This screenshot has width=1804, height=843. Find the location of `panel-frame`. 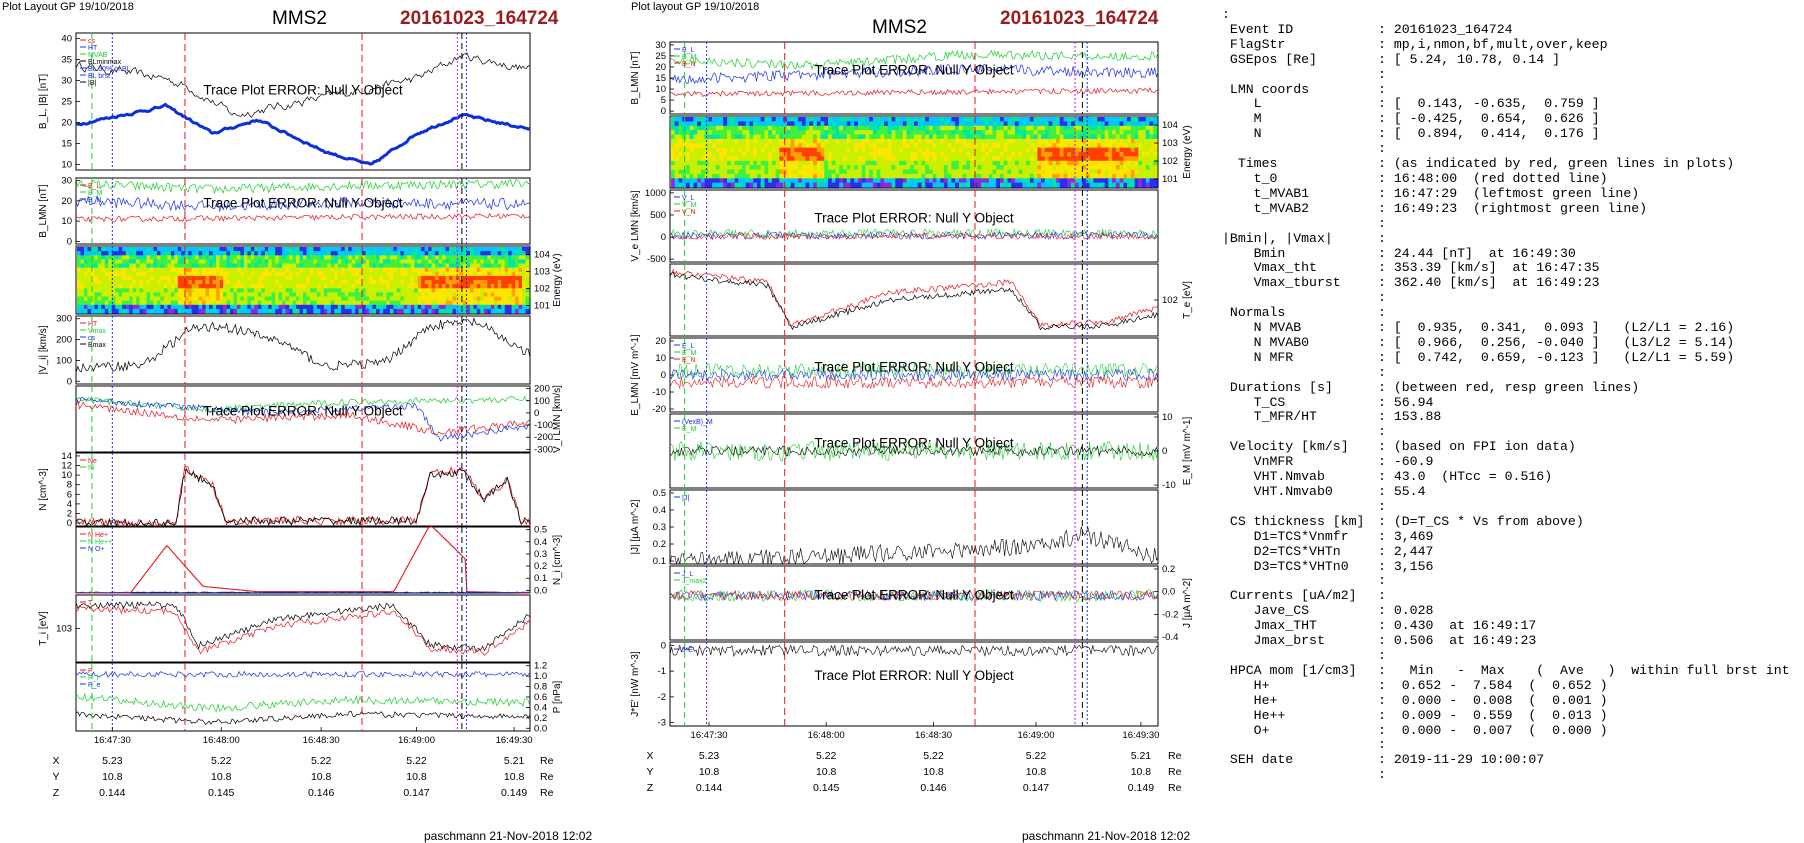

panel-frame is located at coordinates (303, 101).